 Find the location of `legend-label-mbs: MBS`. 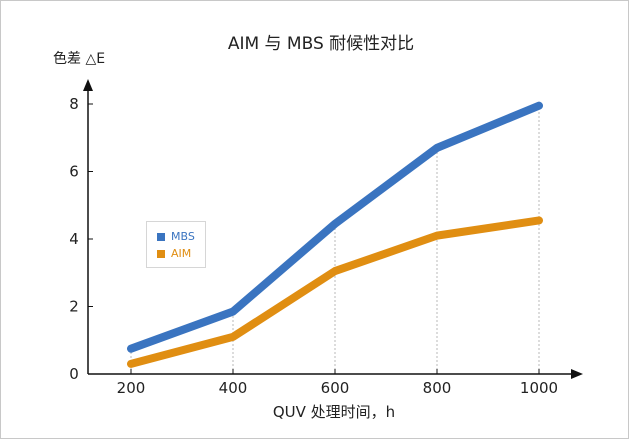

legend-label-mbs: MBS is located at coordinates (183, 236).